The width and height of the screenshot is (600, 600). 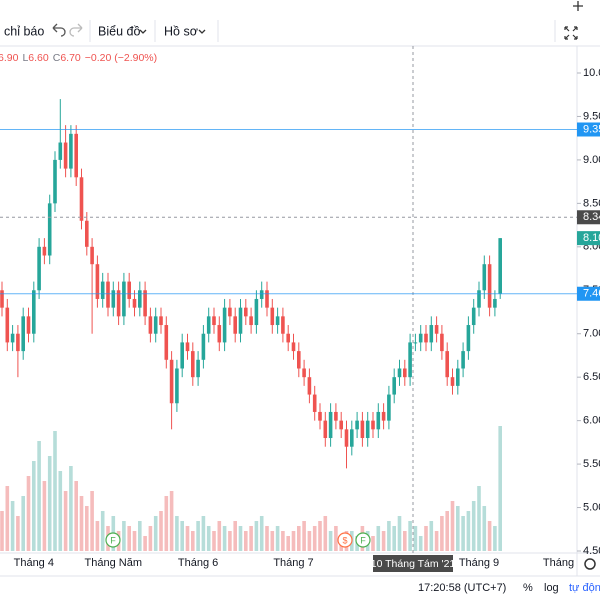 I want to click on y-tick-label: 4.50, so click(x=591, y=551).